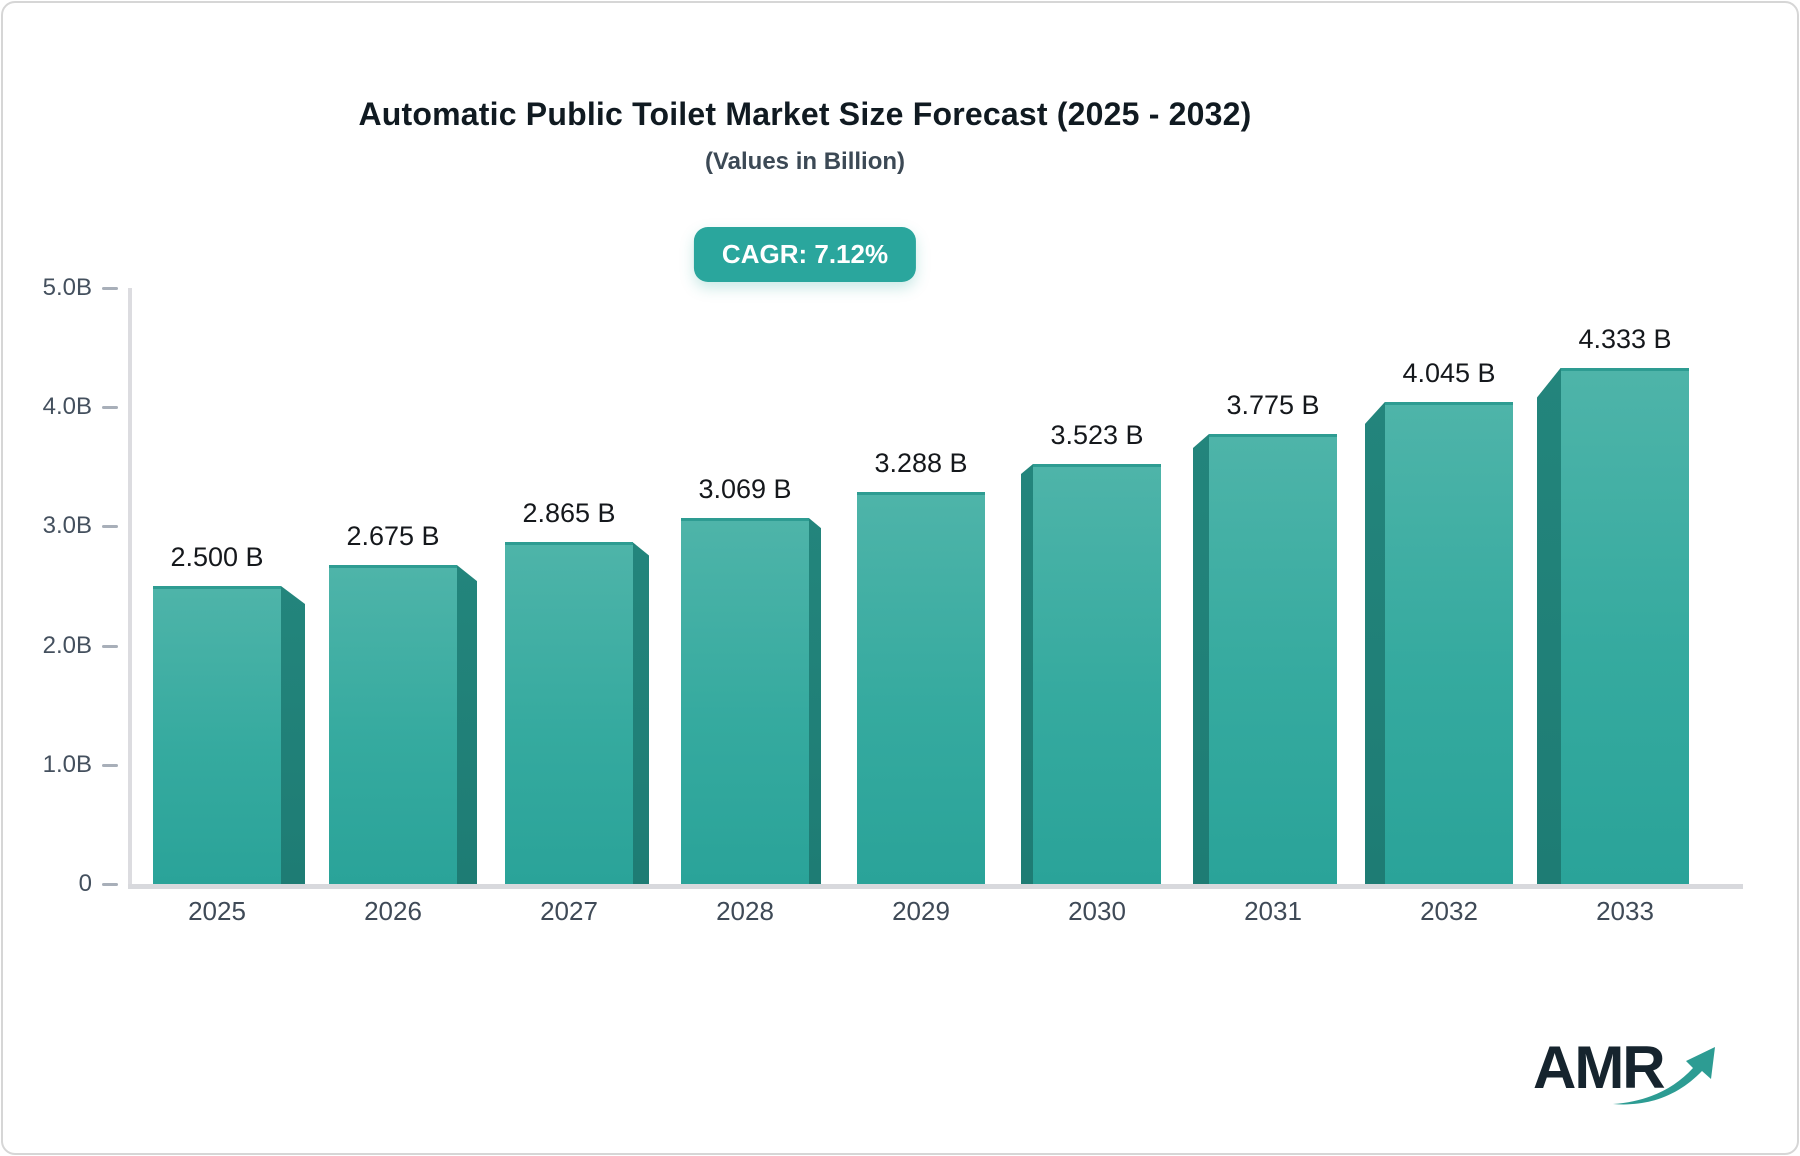  What do you see at coordinates (1097, 911) in the screenshot?
I see `x-axis-label: 2030` at bounding box center [1097, 911].